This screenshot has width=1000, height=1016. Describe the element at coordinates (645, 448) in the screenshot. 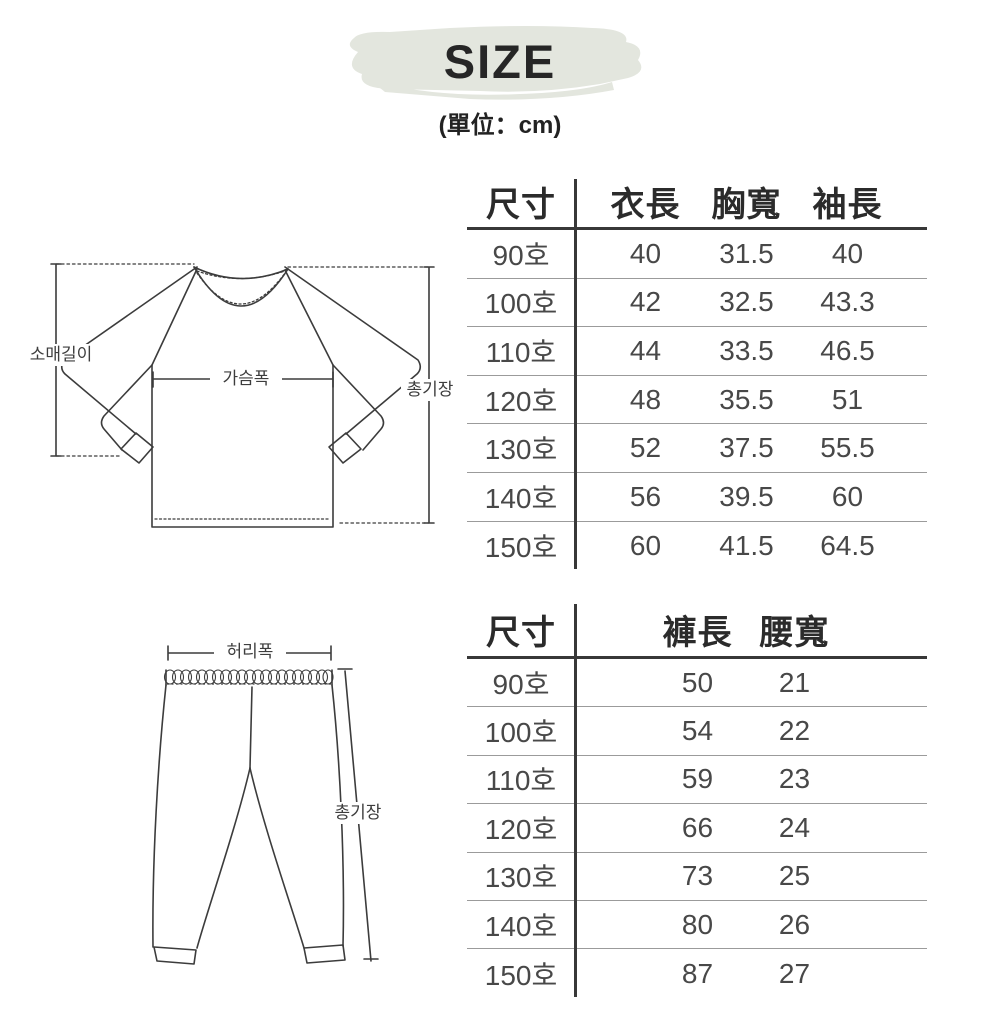

I see `value-cell: 52` at that location.